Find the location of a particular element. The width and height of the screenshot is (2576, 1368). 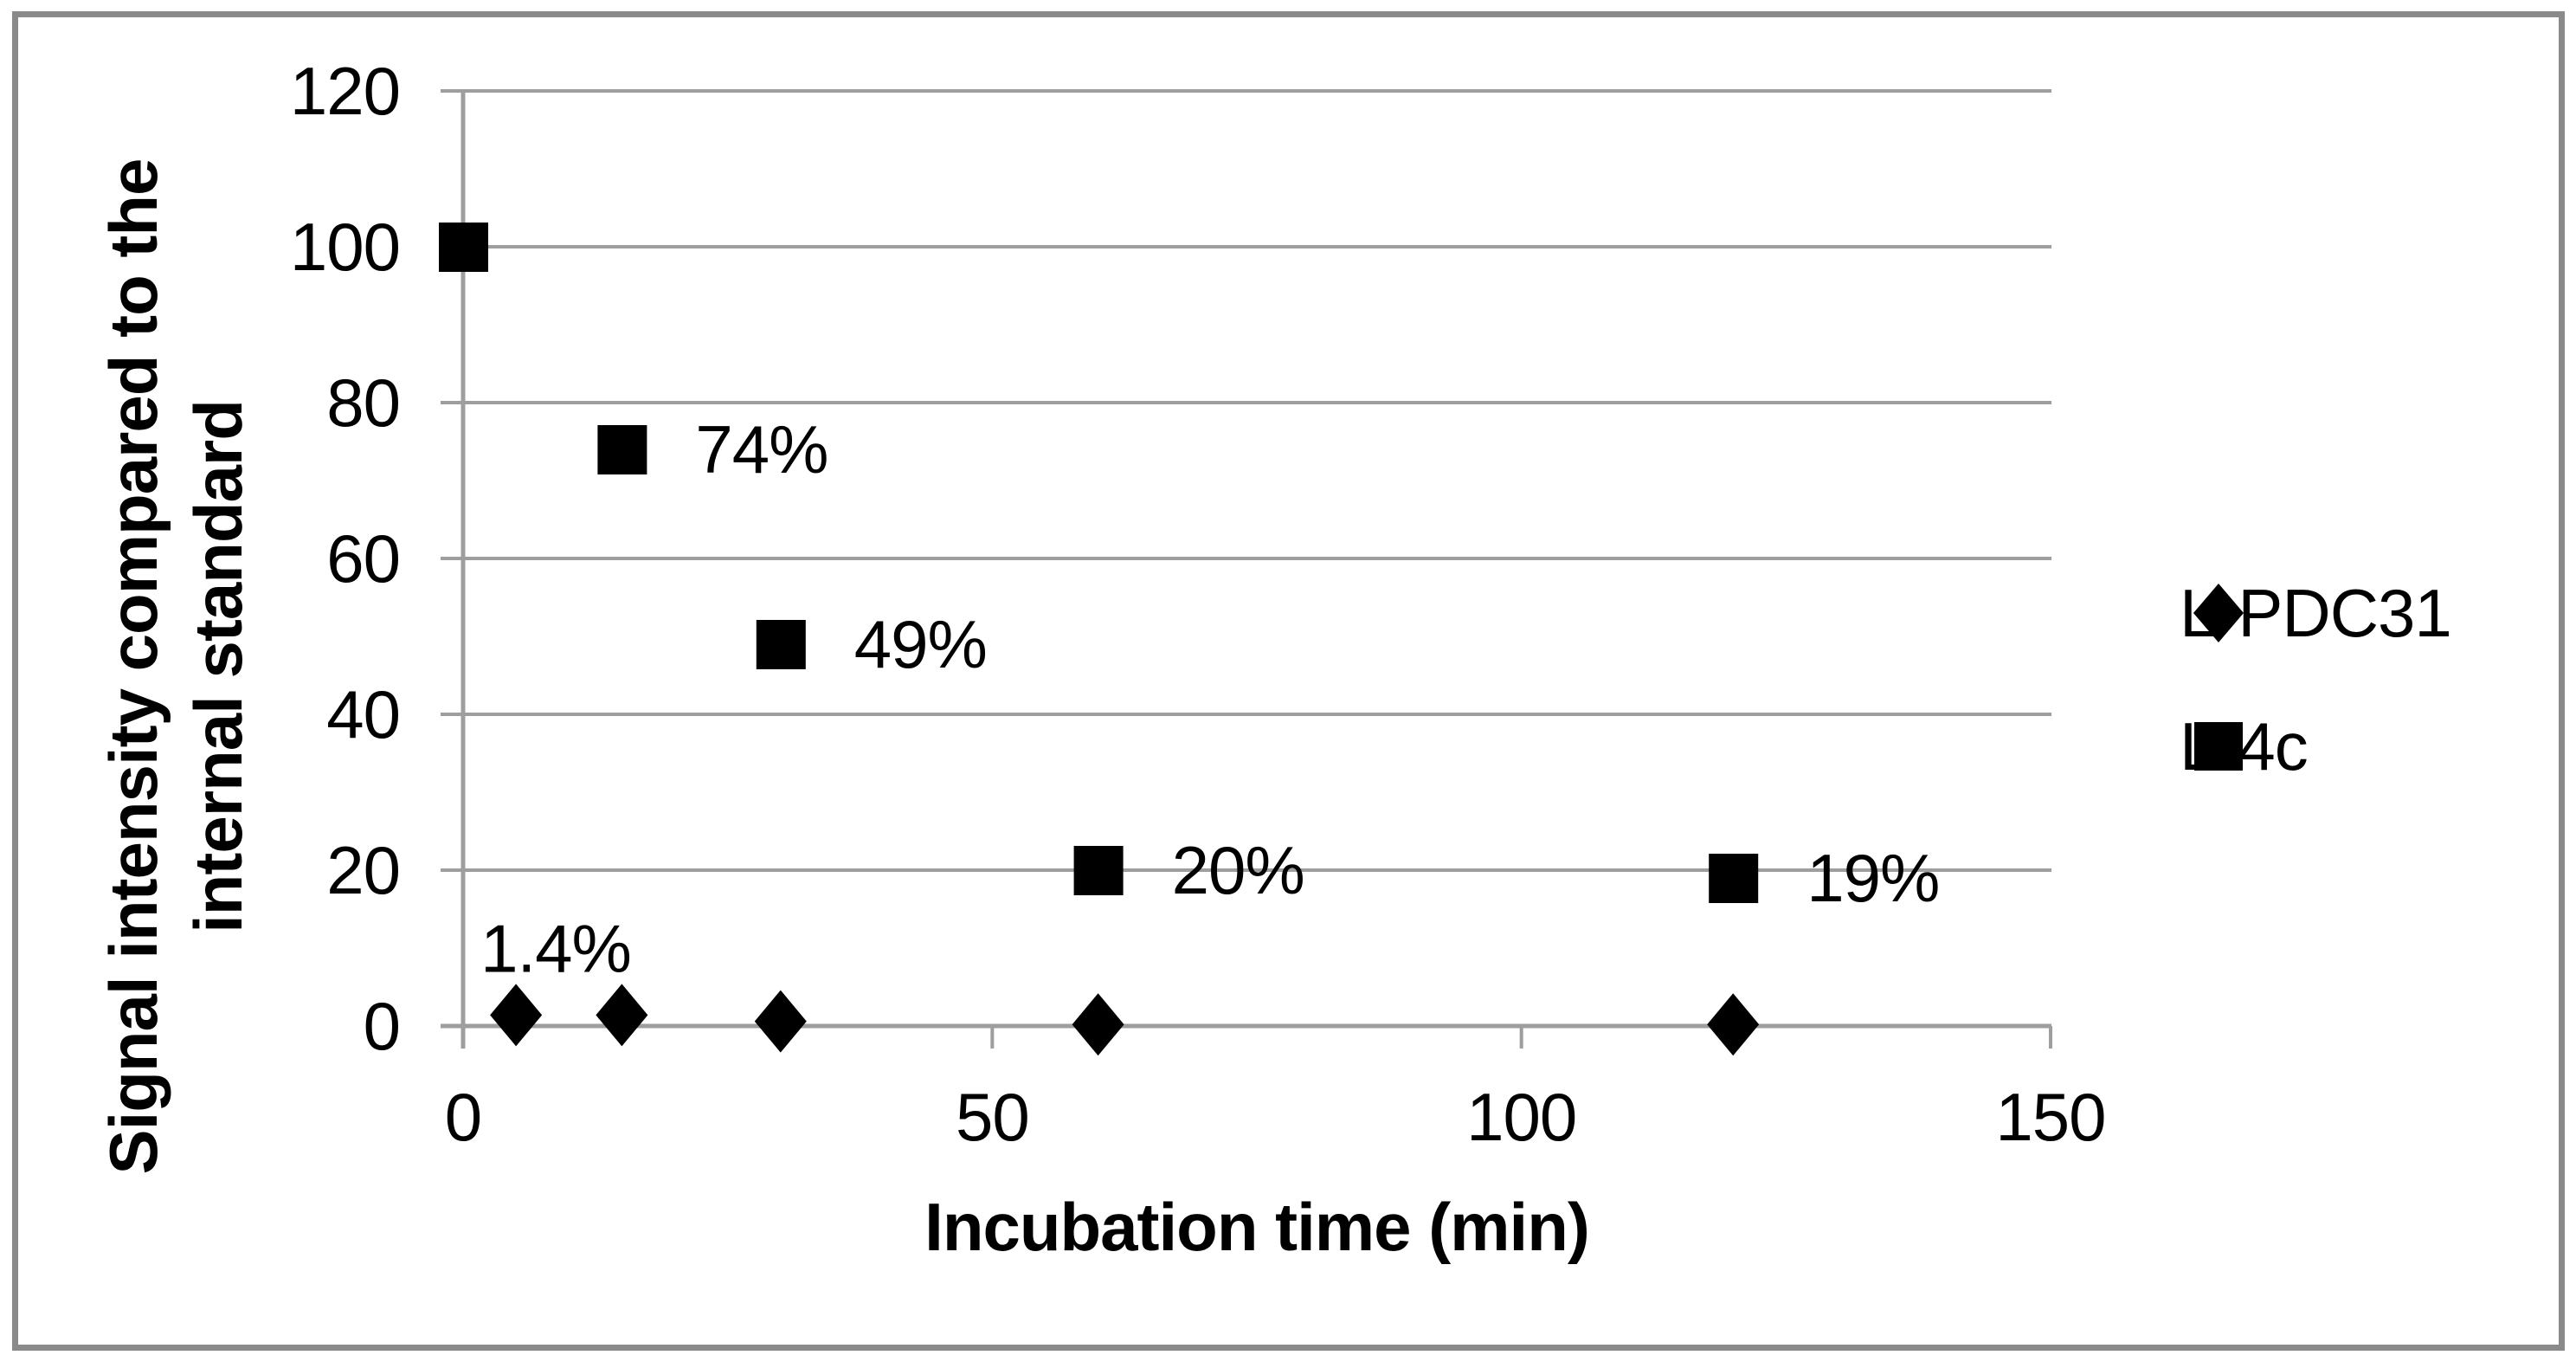

data-label: 74% is located at coordinates (761, 449).